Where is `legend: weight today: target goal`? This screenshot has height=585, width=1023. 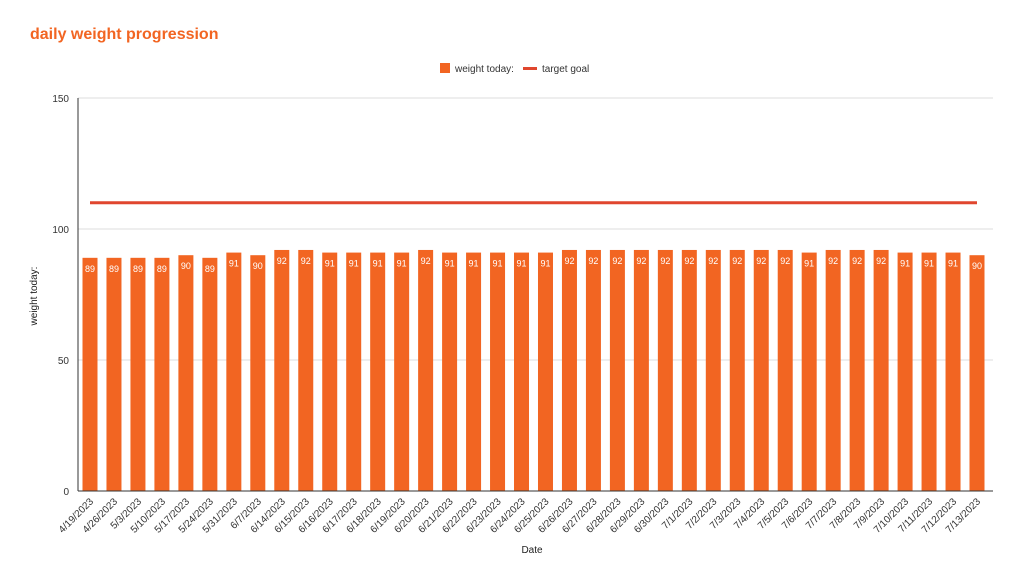 legend: weight today: target goal is located at coordinates (514, 69).